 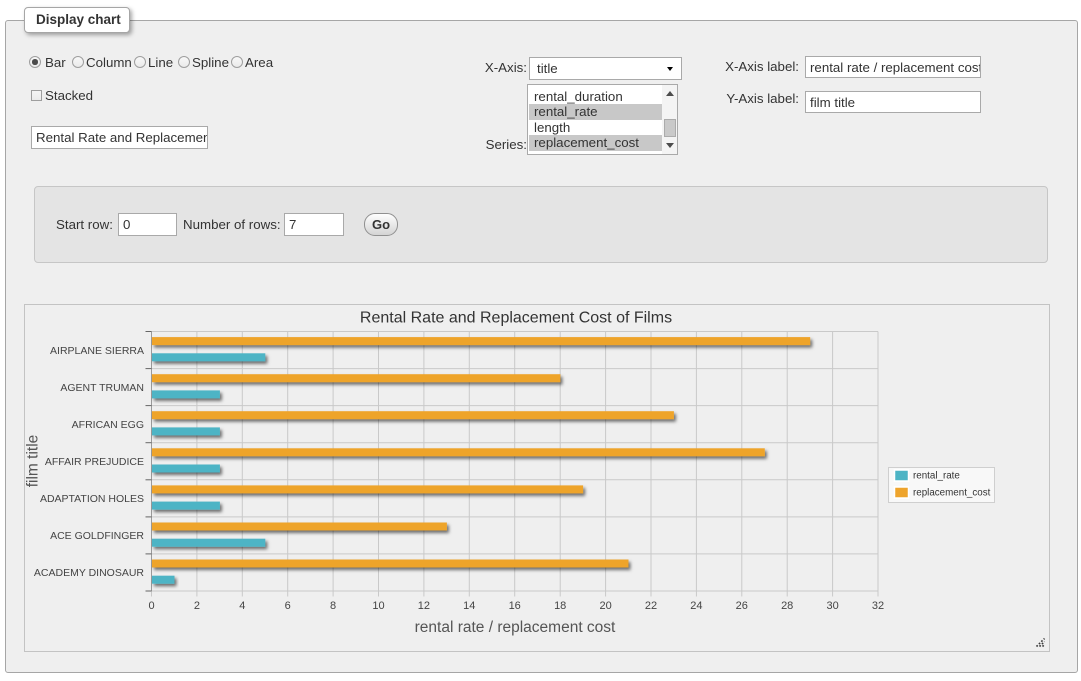 I want to click on svg-text: 22, so click(x=651, y=606).